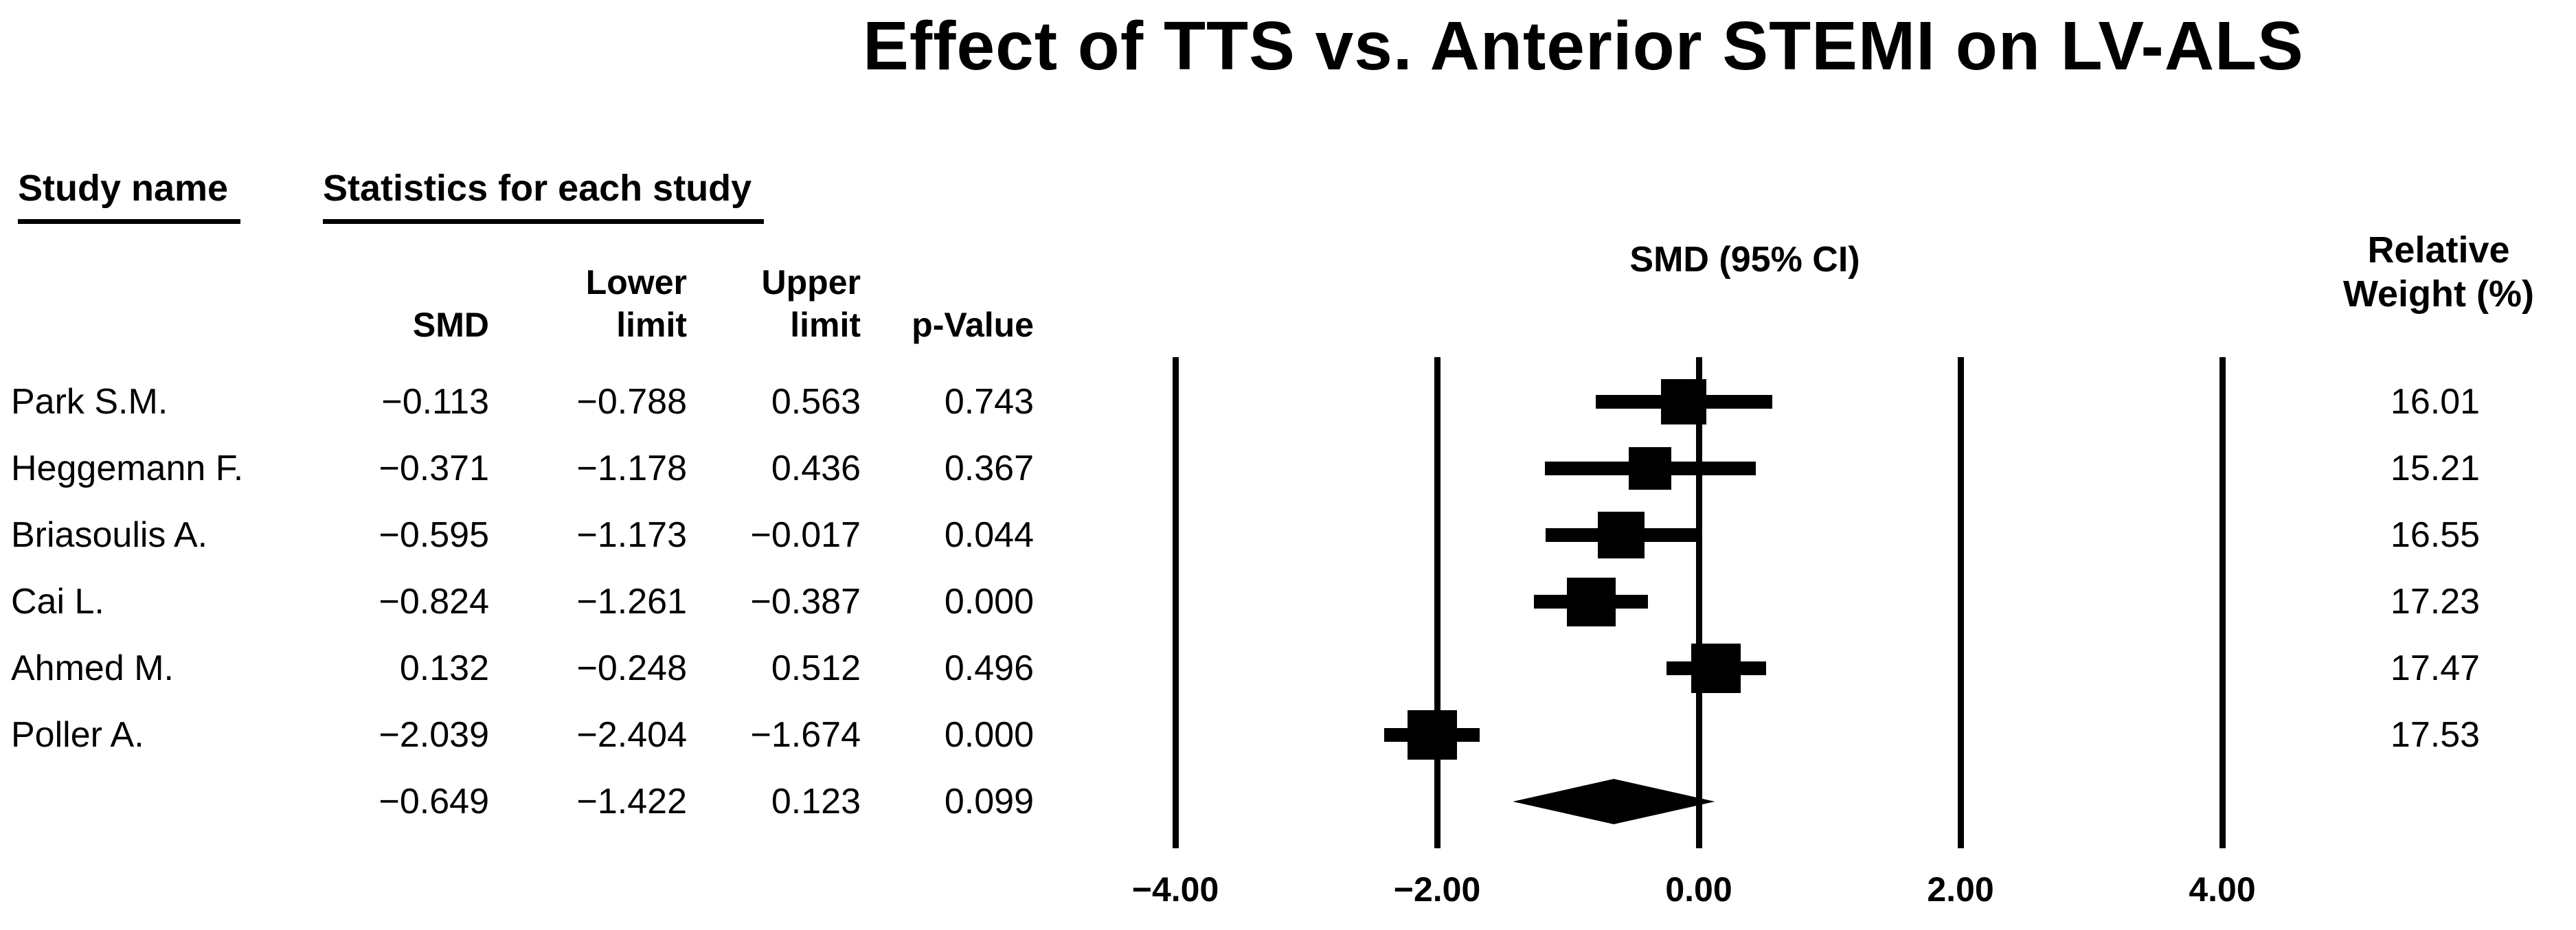 The width and height of the screenshot is (2576, 930). Describe the element at coordinates (92, 668) in the screenshot. I see `study-name-cell: Ahmed M.` at that location.